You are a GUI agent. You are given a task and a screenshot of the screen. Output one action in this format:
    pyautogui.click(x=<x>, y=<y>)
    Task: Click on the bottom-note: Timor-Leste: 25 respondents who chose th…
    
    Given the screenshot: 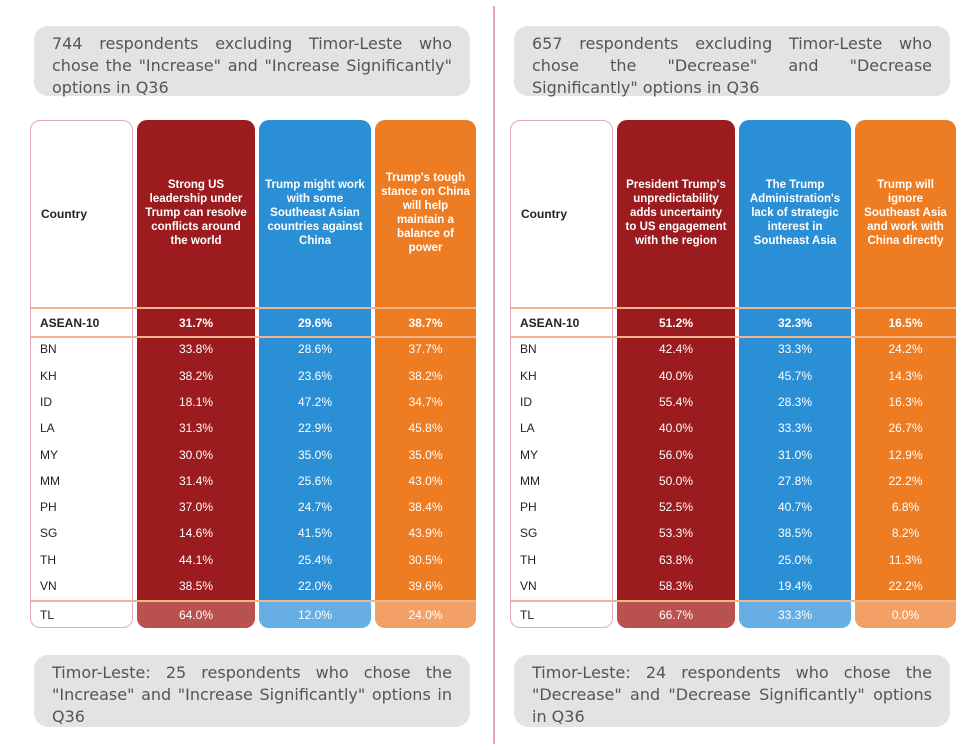 What is the action you would take?
    pyautogui.click(x=252, y=691)
    